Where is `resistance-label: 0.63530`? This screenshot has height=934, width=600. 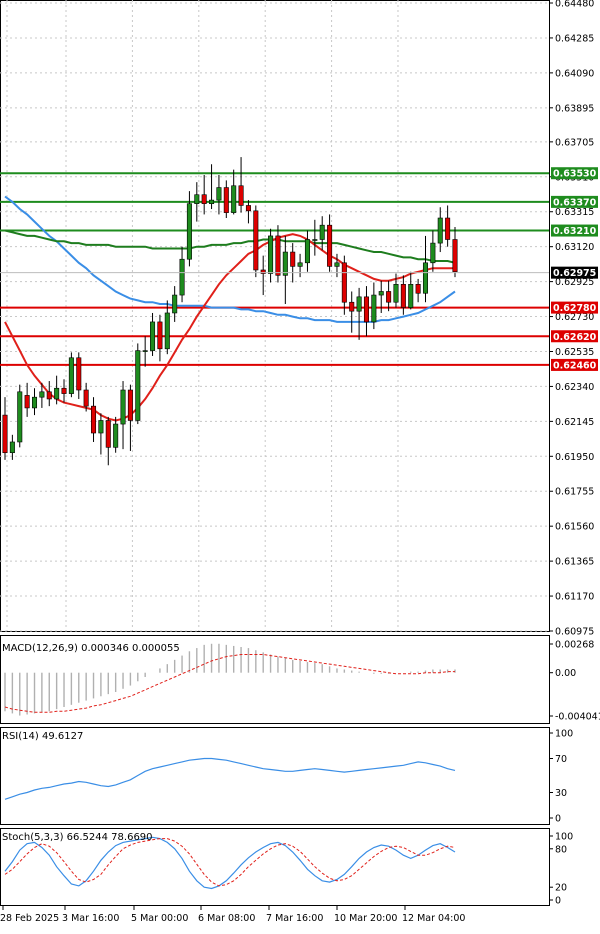 resistance-label: 0.63530 is located at coordinates (575, 174).